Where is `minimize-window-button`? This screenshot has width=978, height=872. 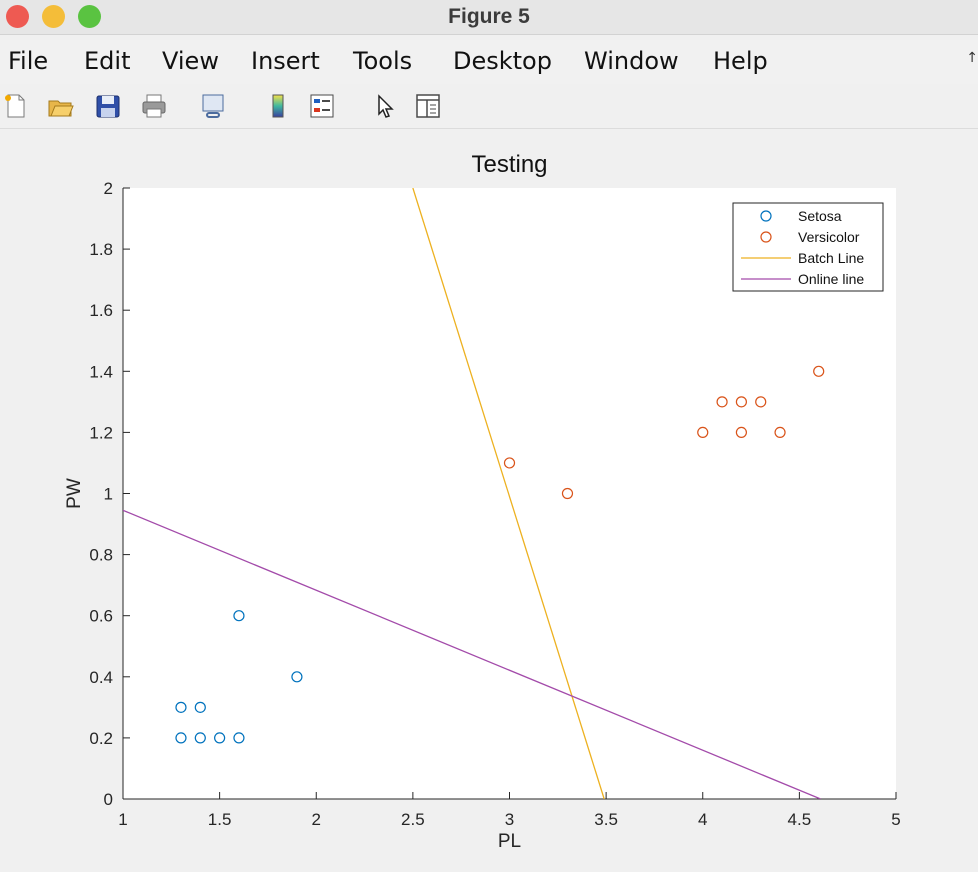 minimize-window-button is located at coordinates (53, 16).